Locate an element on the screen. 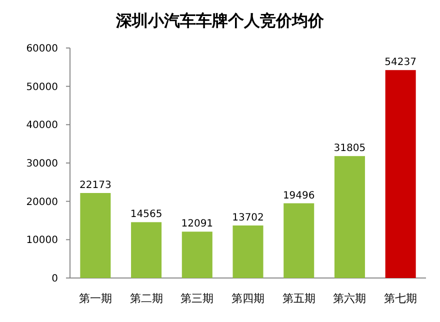  y-tick-label: 0 is located at coordinates (55, 279).